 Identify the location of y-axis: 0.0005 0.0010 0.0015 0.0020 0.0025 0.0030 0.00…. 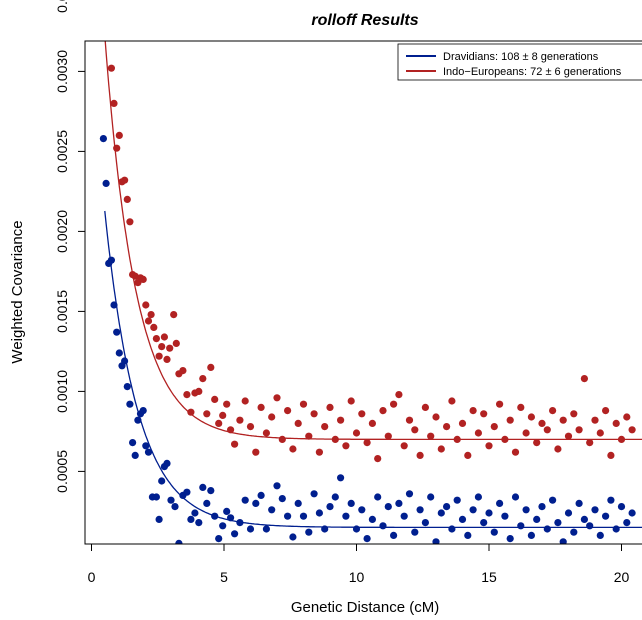
(69, 246).